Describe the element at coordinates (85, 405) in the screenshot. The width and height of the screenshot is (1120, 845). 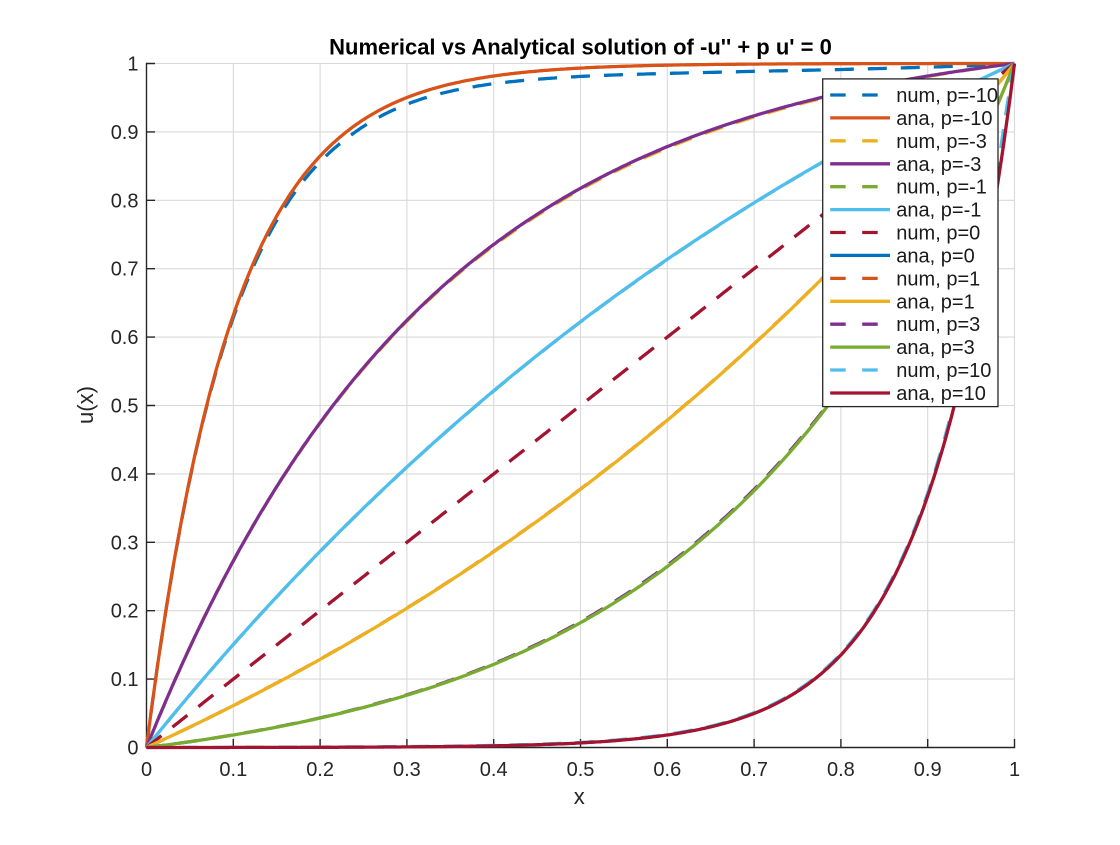
I see `svg-text: u(x)` at that location.